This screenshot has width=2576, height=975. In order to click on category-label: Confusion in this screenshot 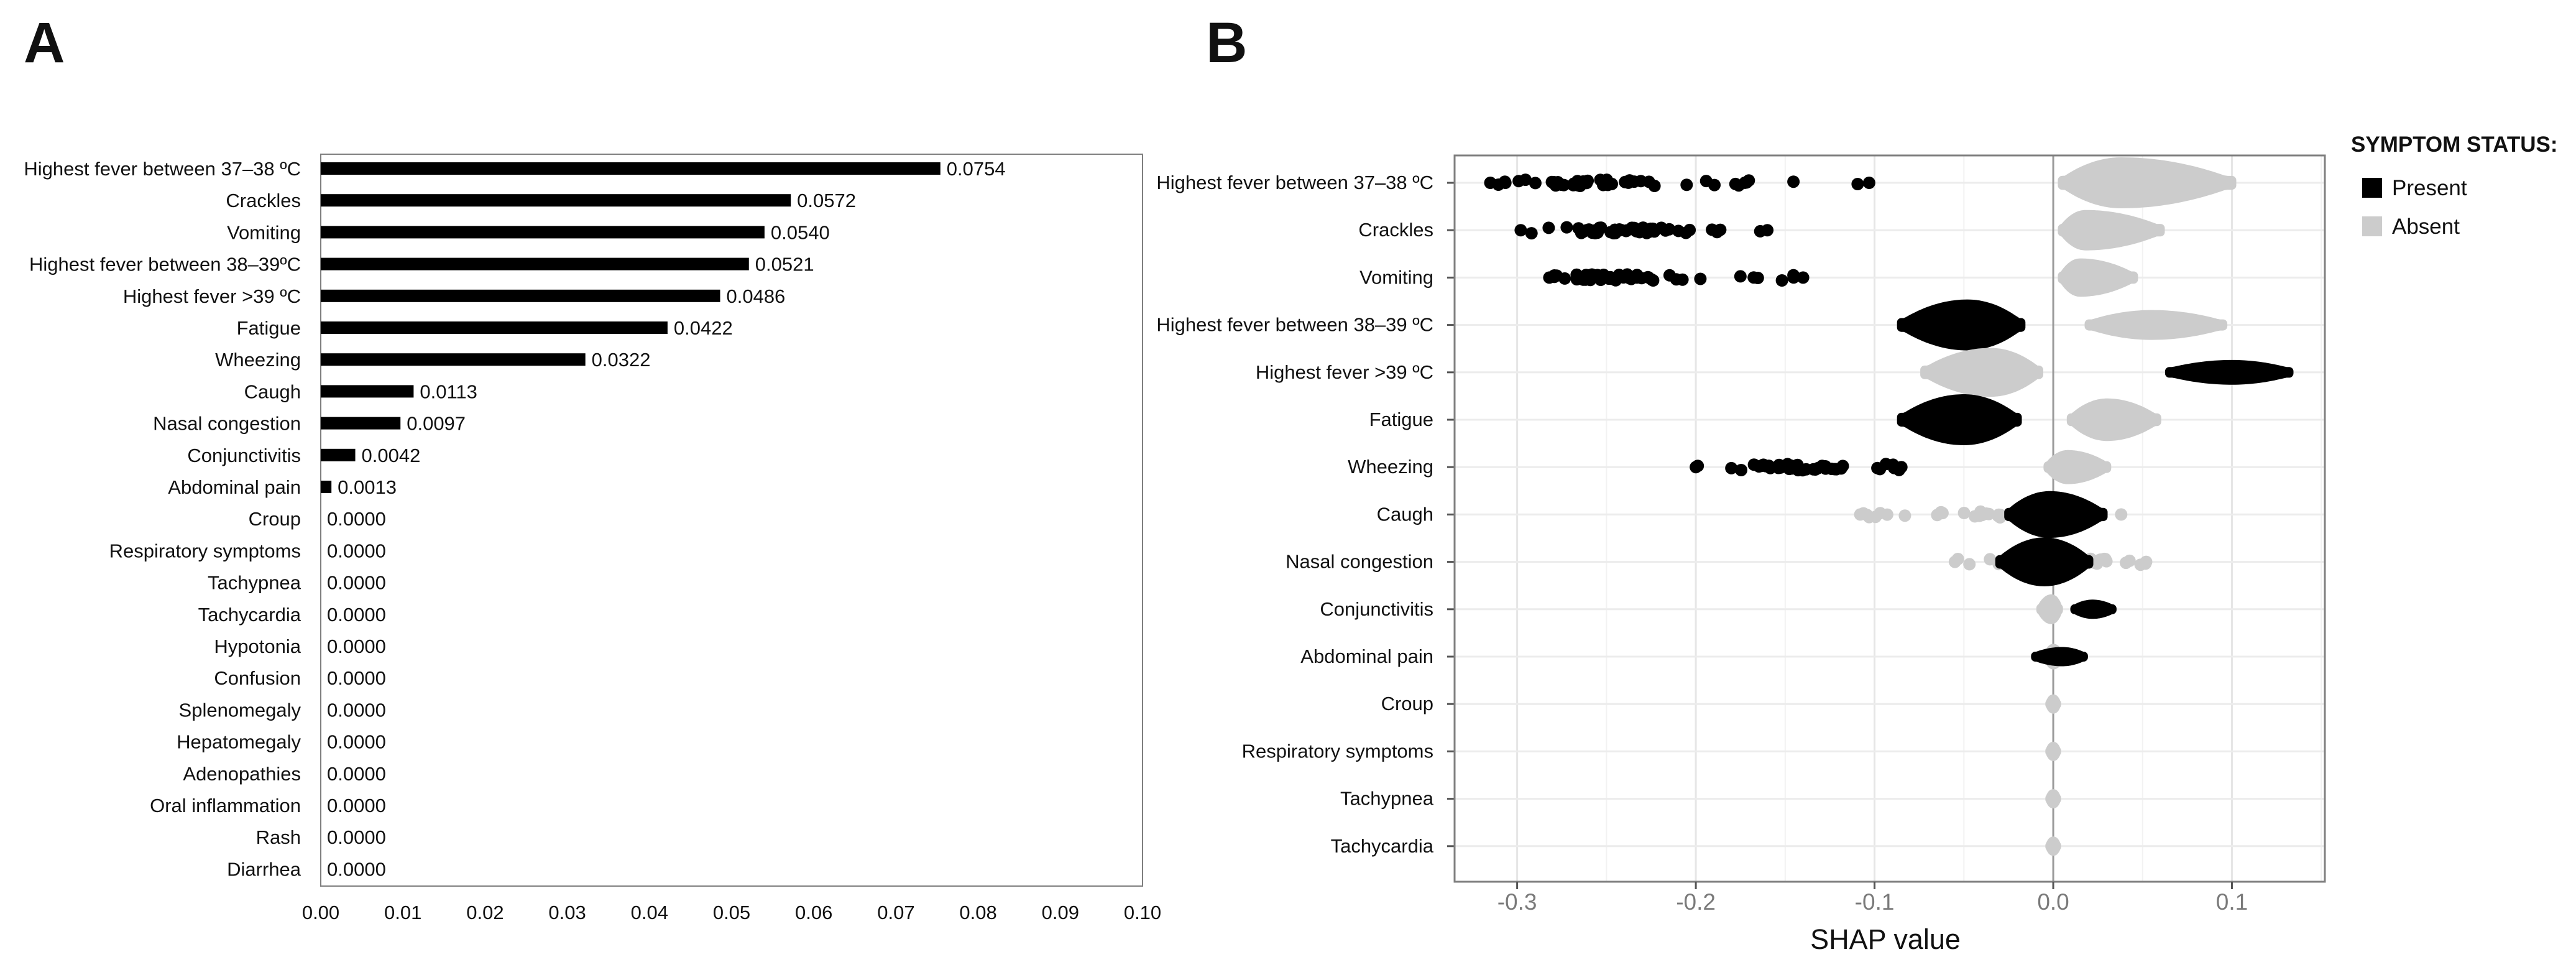, I will do `click(257, 678)`.